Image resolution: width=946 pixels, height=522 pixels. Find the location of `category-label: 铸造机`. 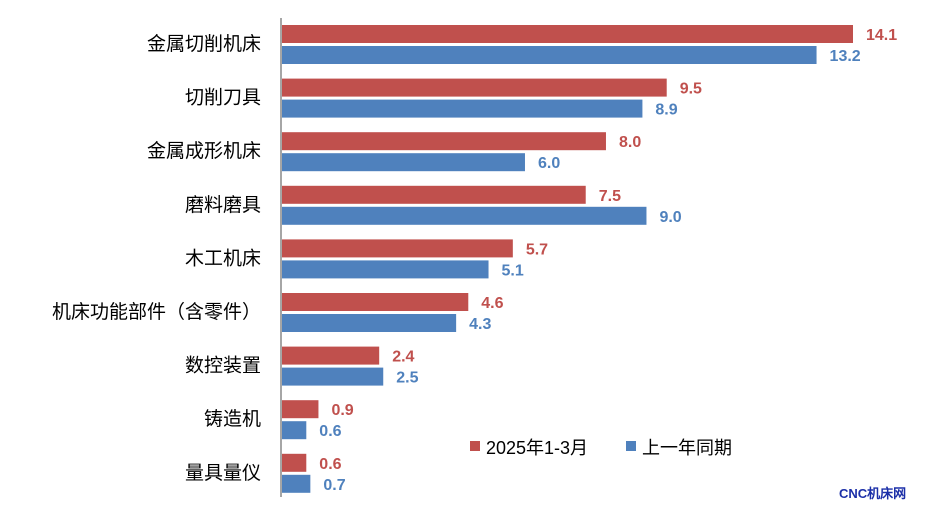

category-label: 铸造机 is located at coordinates (232, 419).